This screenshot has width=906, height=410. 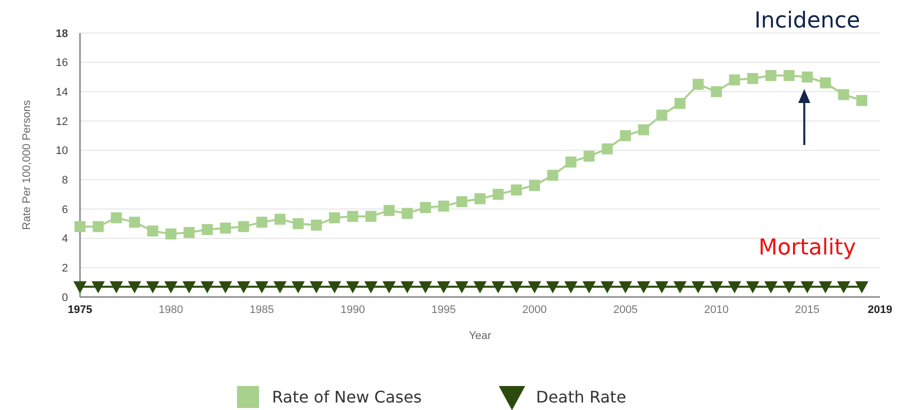 I want to click on y-tick-label: 4, so click(x=65, y=239).